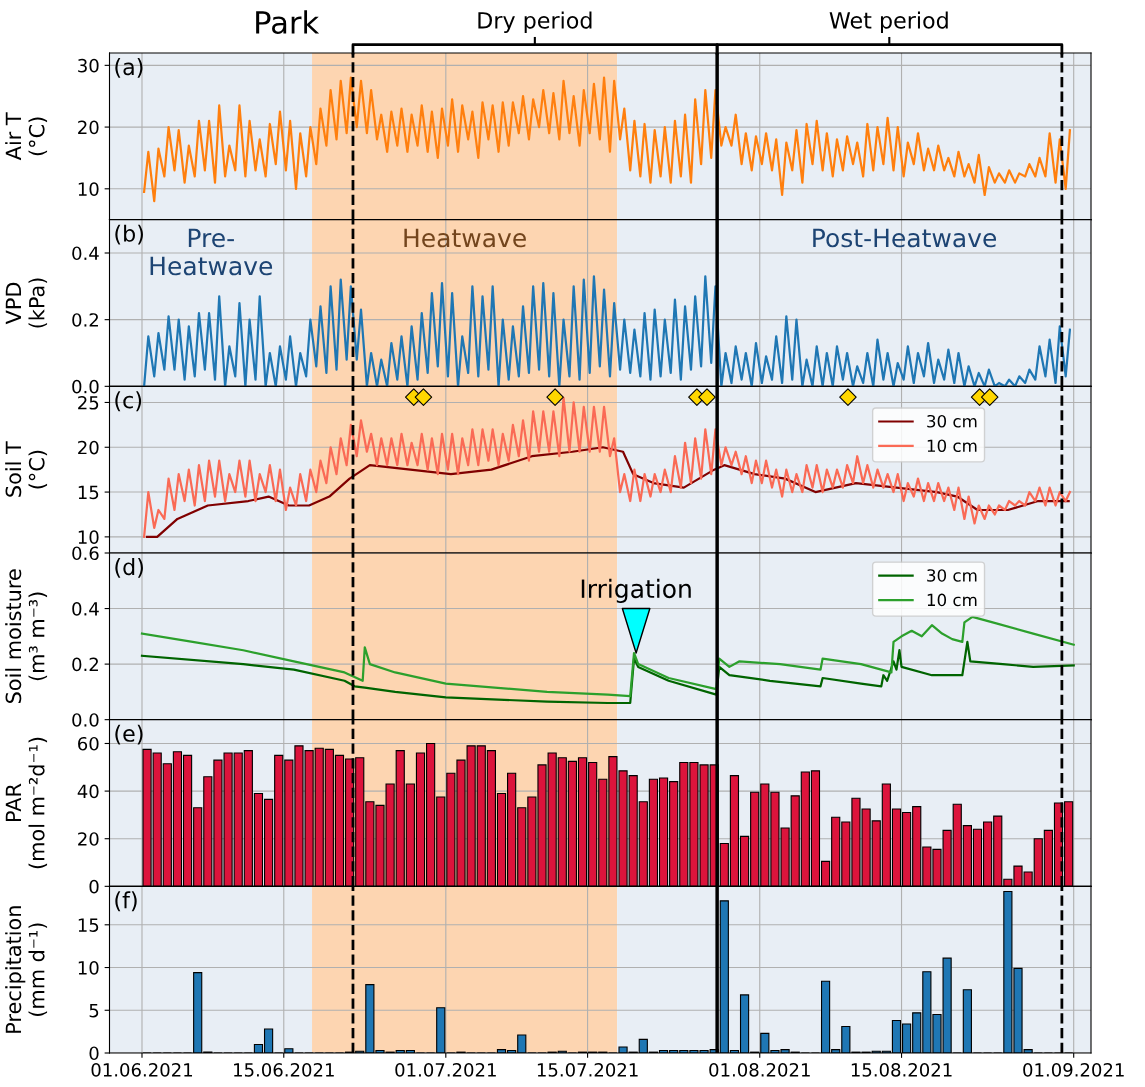  Describe the element at coordinates (129, 734) in the screenshot. I see `annotation: (e)` at that location.